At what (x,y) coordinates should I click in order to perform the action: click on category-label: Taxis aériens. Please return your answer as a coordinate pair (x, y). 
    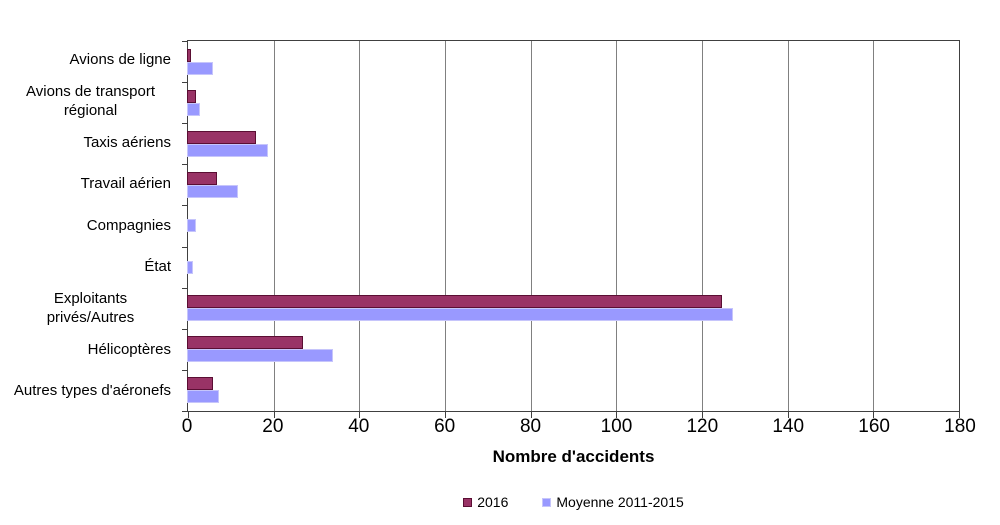
    Looking at the image, I should click on (90, 143).